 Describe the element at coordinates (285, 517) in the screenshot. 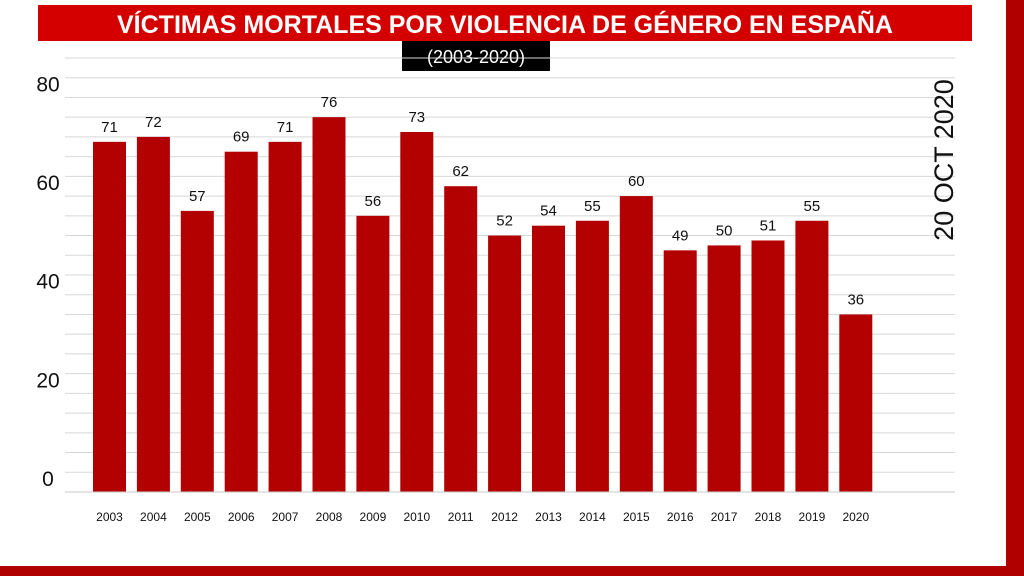

I see `x-tick-label: 2007` at that location.